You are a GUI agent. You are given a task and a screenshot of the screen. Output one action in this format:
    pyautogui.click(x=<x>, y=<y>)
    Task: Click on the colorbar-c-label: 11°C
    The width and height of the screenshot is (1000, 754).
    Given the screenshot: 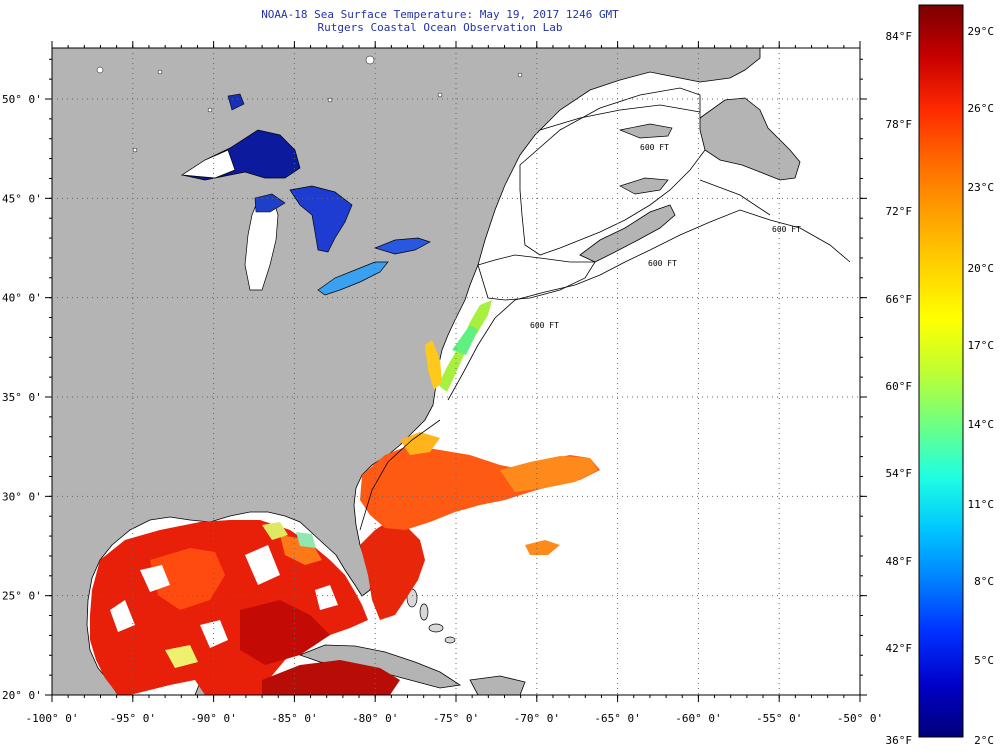 What is the action you would take?
    pyautogui.click(x=981, y=504)
    